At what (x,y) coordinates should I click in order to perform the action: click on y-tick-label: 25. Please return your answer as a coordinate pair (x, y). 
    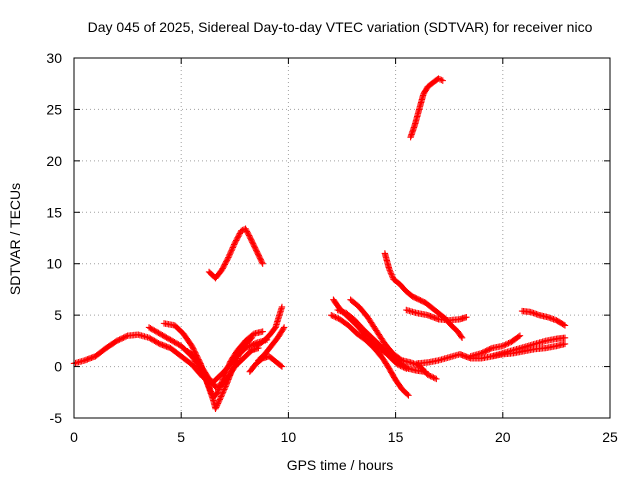
    Looking at the image, I should click on (54, 109).